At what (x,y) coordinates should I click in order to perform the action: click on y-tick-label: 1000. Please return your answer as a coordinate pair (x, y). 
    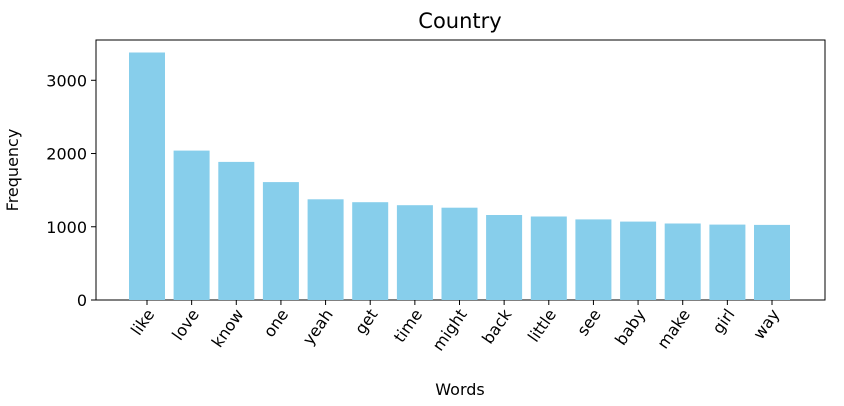
    Looking at the image, I should click on (66, 227).